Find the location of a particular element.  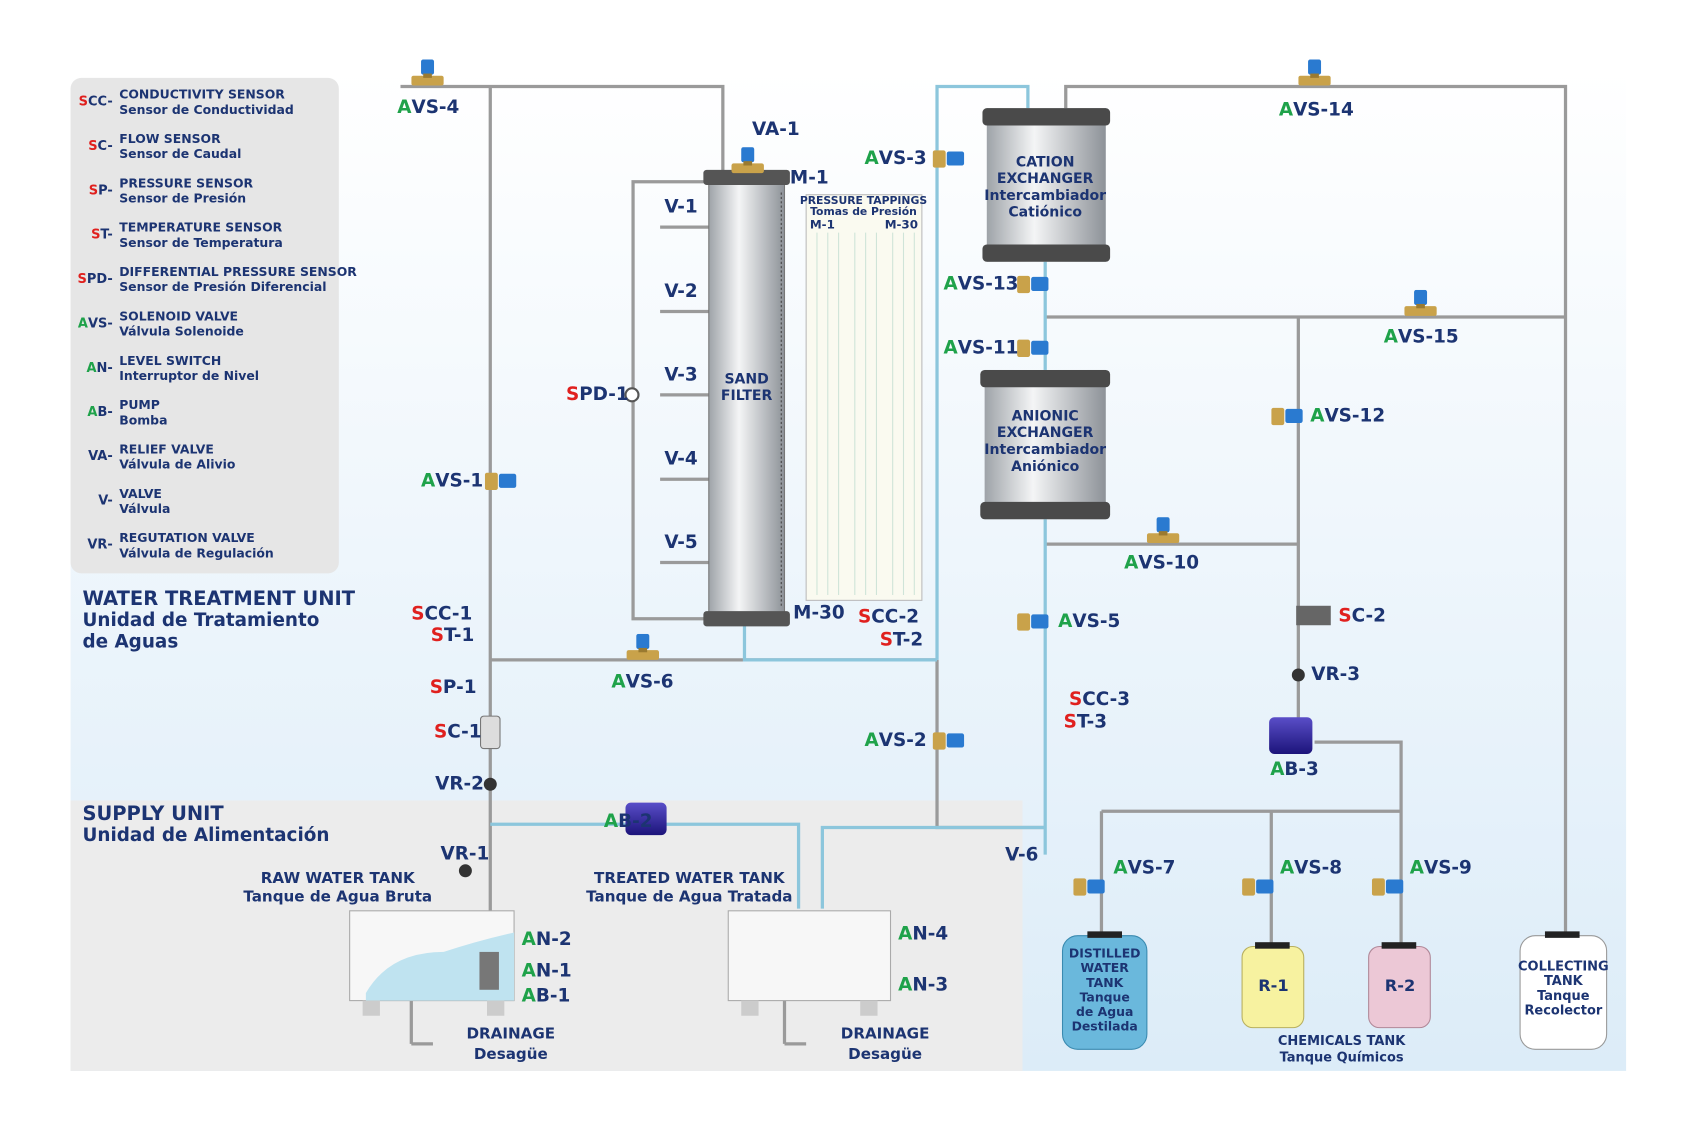

component-tag: ST-1 is located at coordinates (452, 635).